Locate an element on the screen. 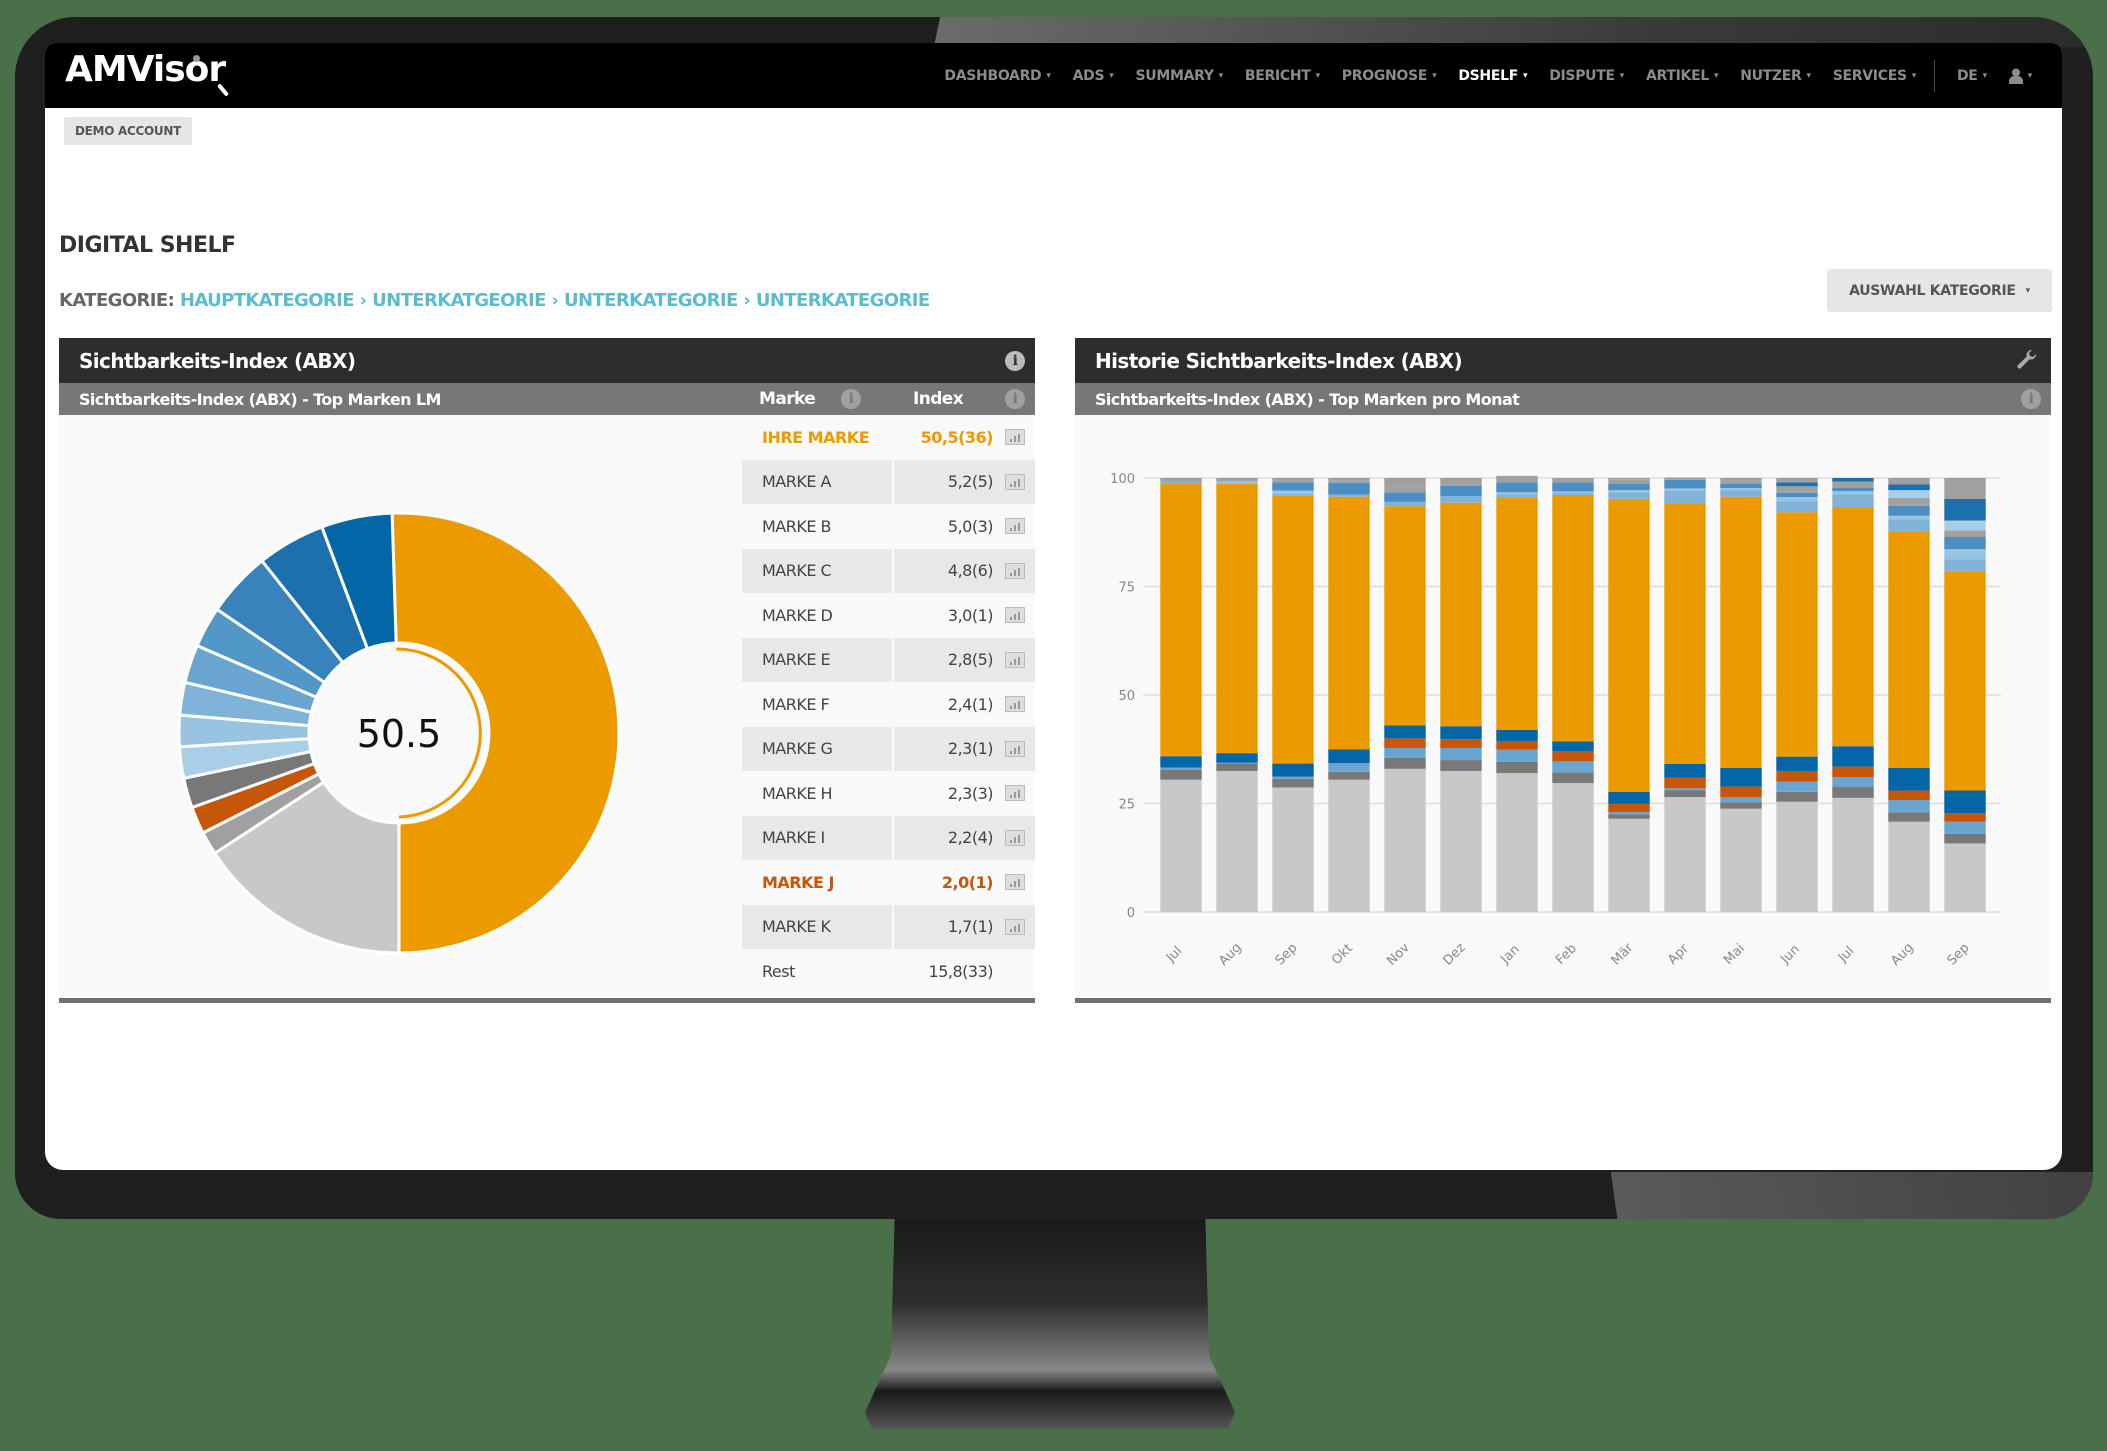 This screenshot has width=2107, height=1451. nav-item-prognose: PROGNOSE ▾ is located at coordinates (1389, 76).